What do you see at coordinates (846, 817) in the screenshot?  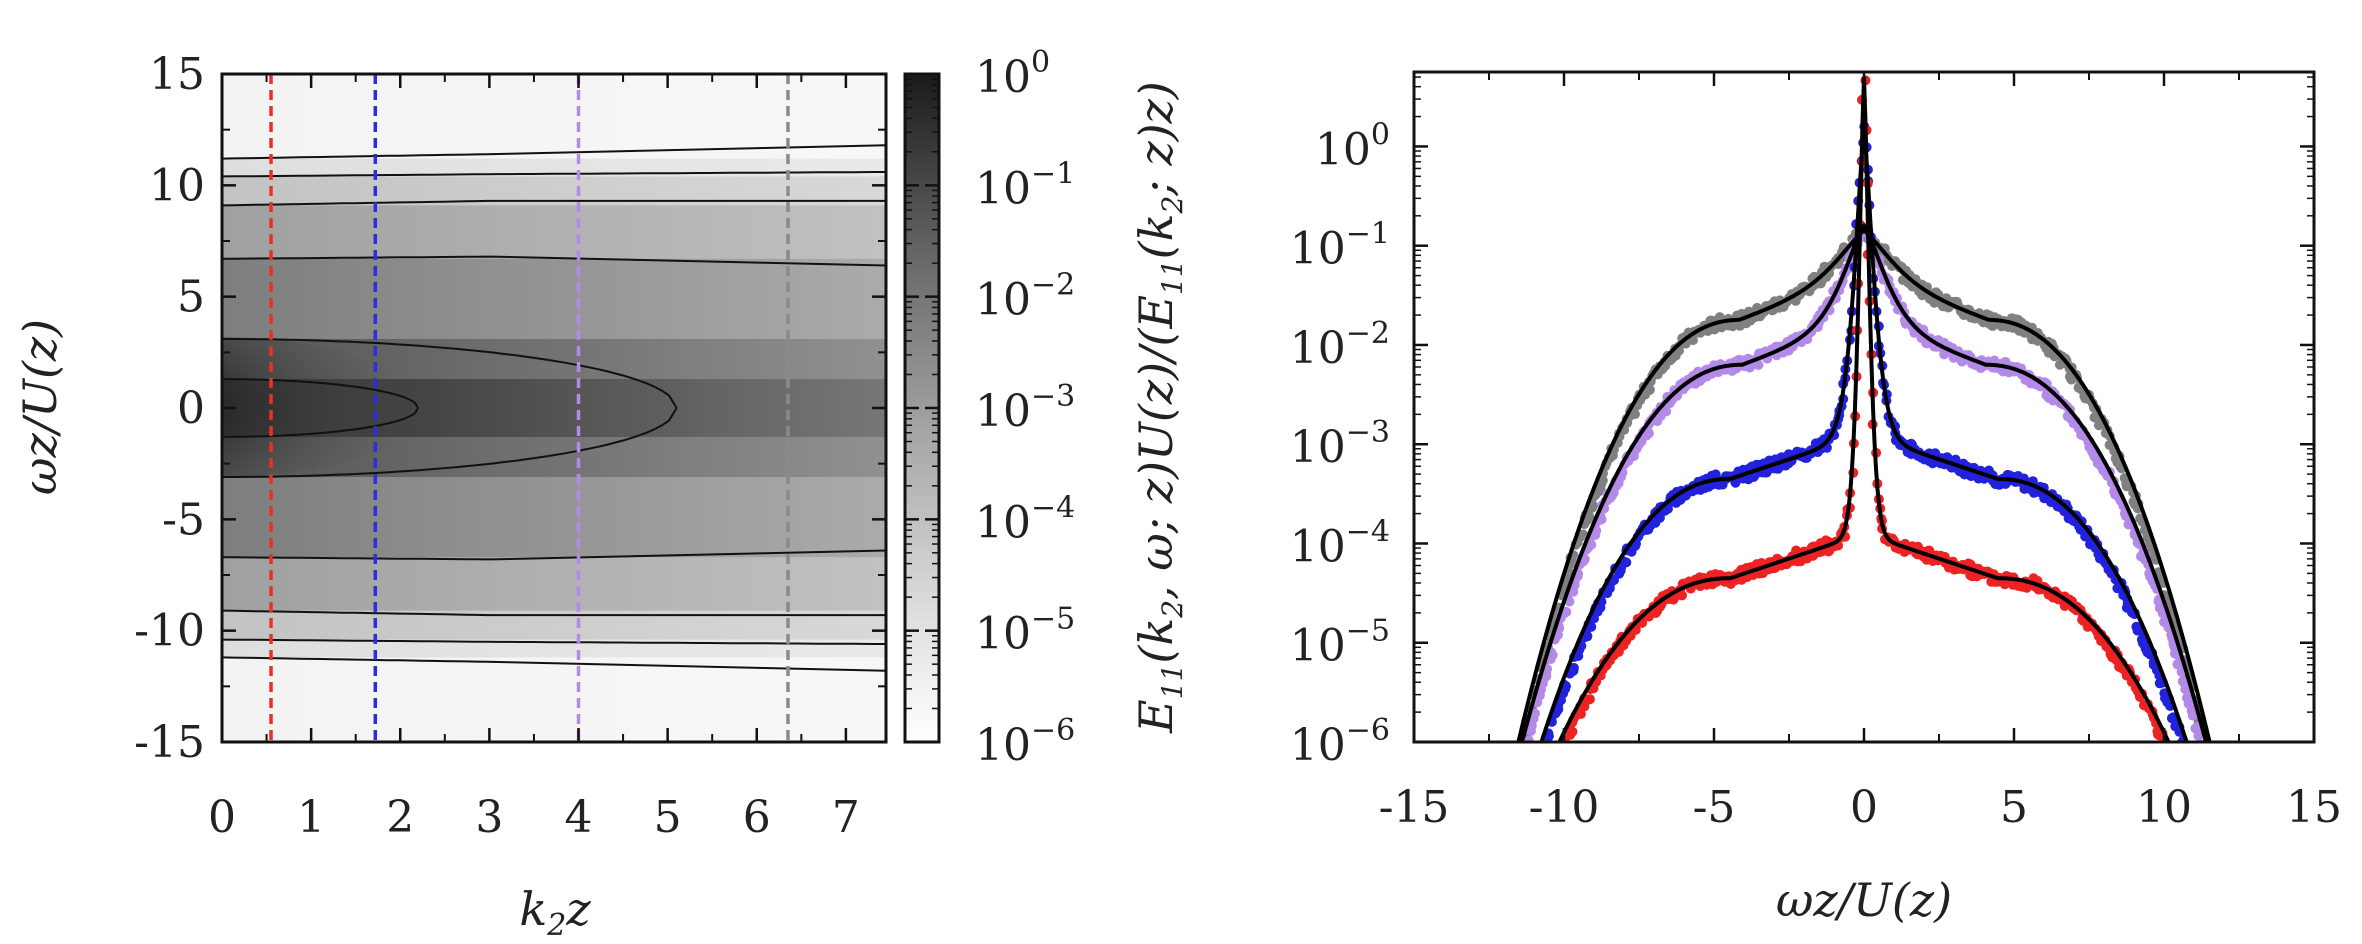 I see `left-x-tick-label: 7` at bounding box center [846, 817].